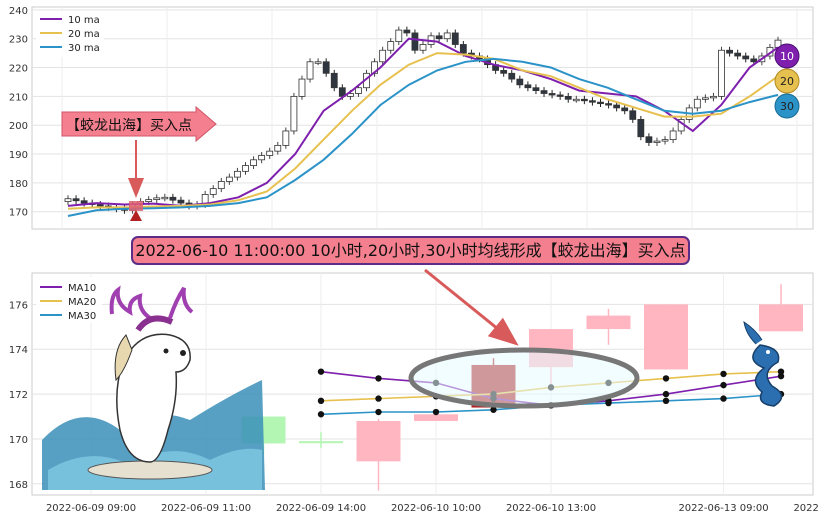  I want to click on bottom-y-tick: 170, so click(18, 440).